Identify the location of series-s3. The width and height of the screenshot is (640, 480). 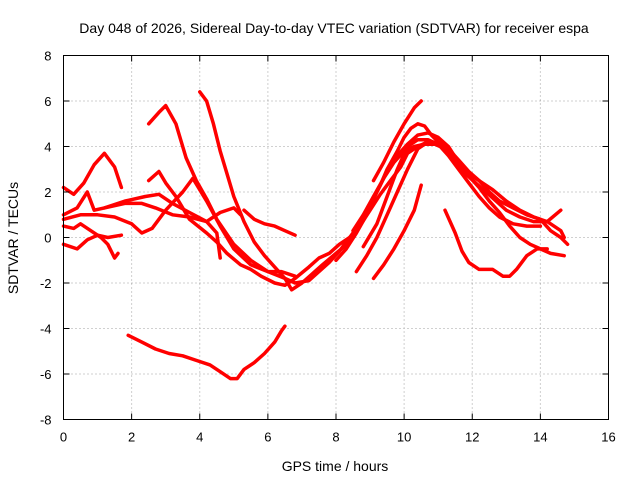
(90, 241).